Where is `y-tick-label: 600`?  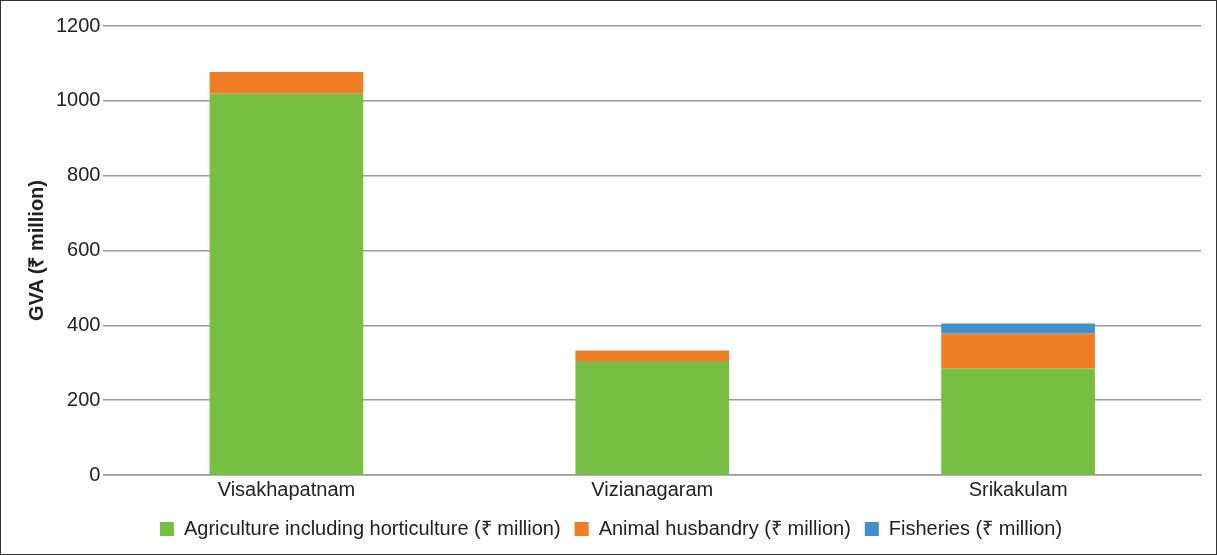
y-tick-label: 600 is located at coordinates (84, 249).